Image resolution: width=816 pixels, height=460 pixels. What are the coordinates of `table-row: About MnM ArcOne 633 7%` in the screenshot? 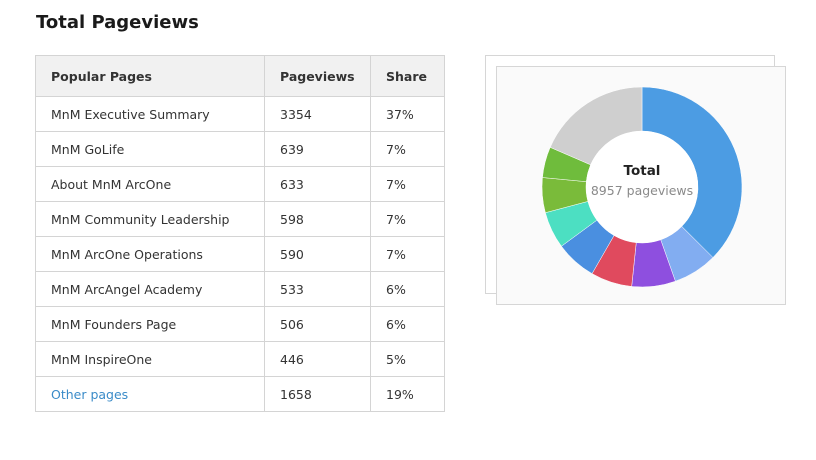 It's located at (240, 184).